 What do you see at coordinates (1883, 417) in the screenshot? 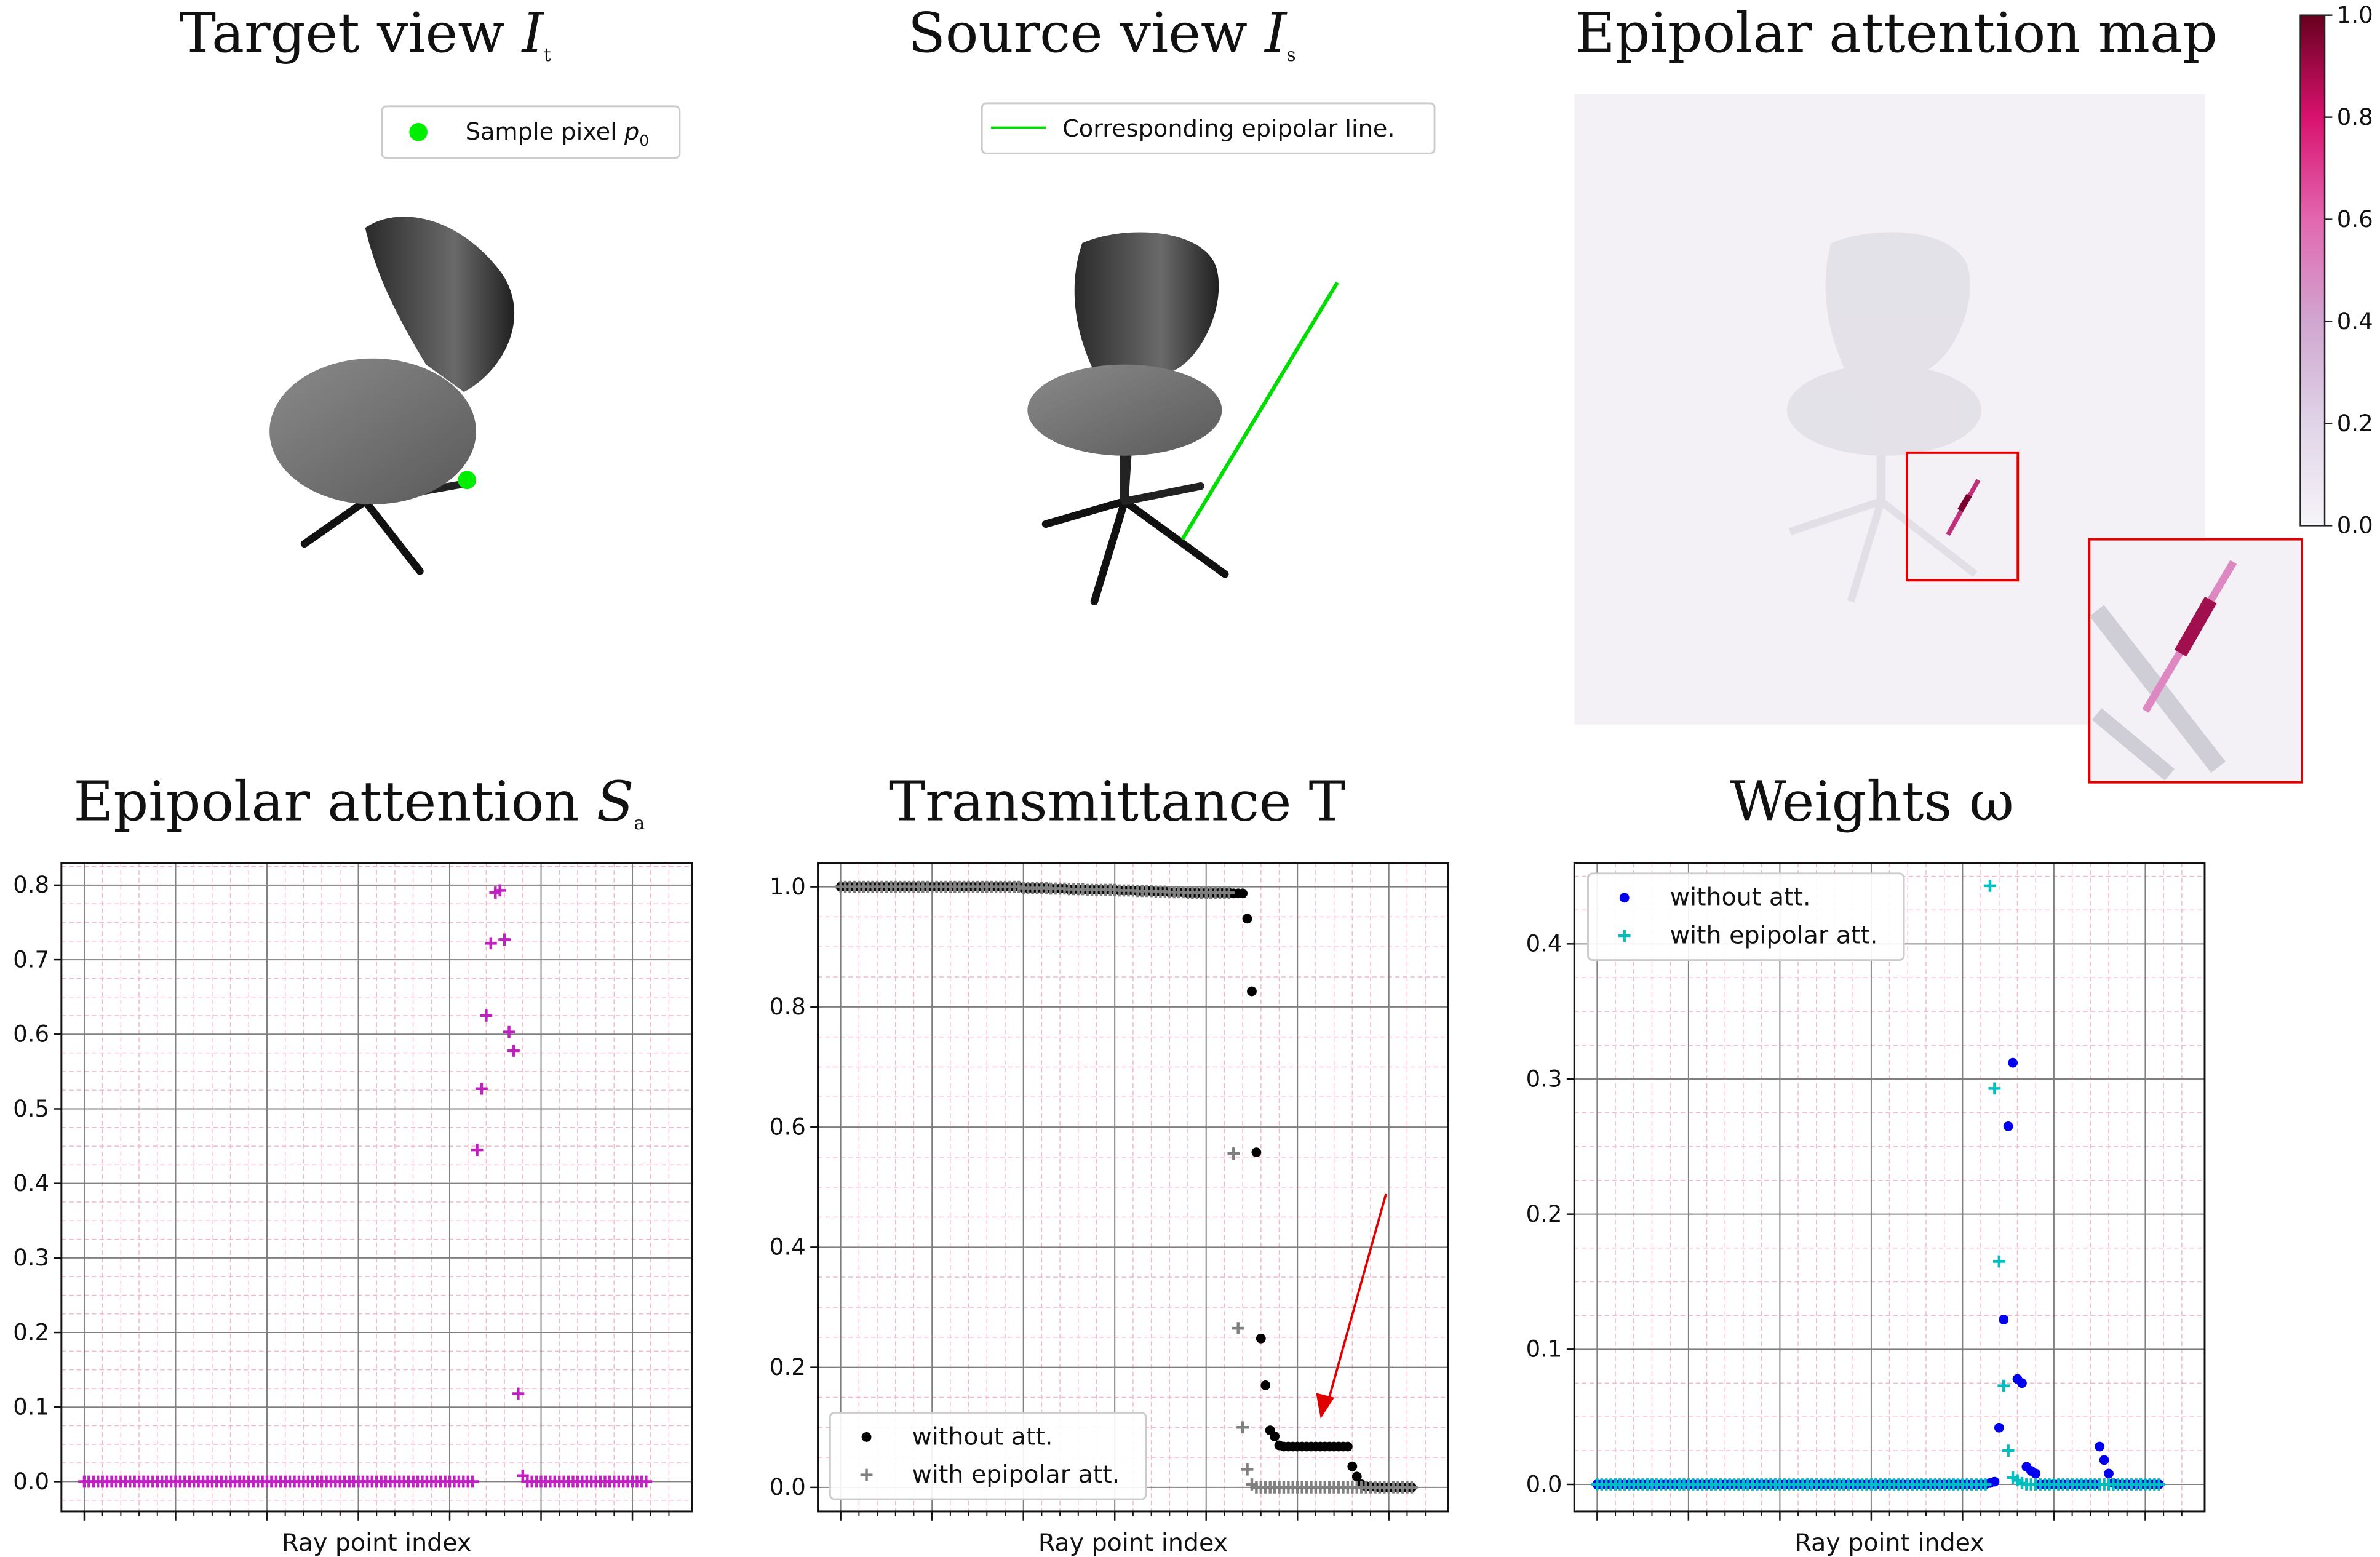
I see `attention-map-chair-ghost` at bounding box center [1883, 417].